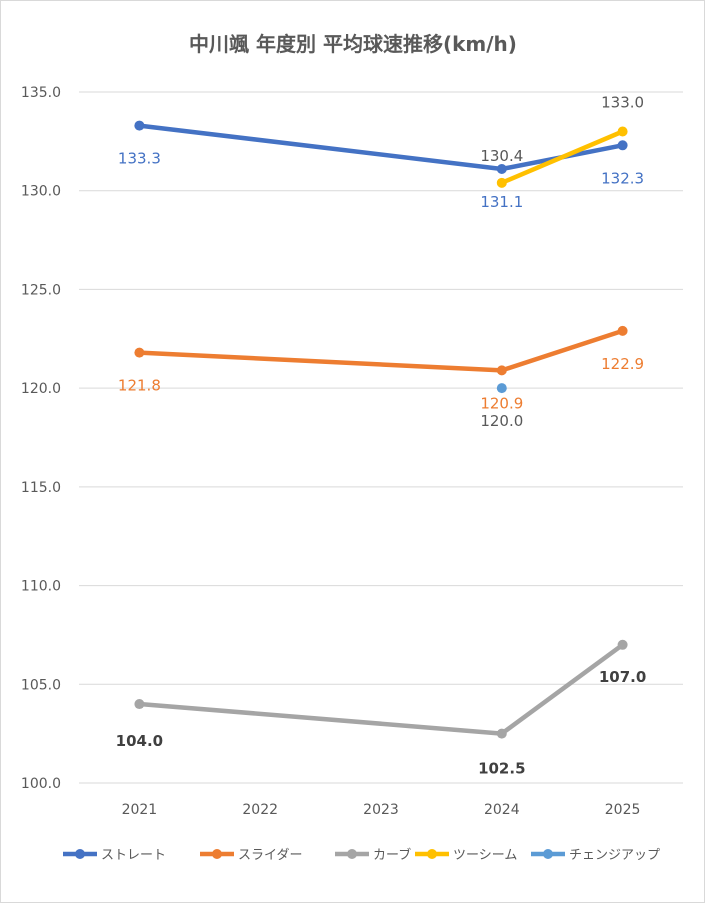 The height and width of the screenshot is (904, 705). Describe the element at coordinates (139, 386) in the screenshot. I see `data-label: 121.8` at that location.